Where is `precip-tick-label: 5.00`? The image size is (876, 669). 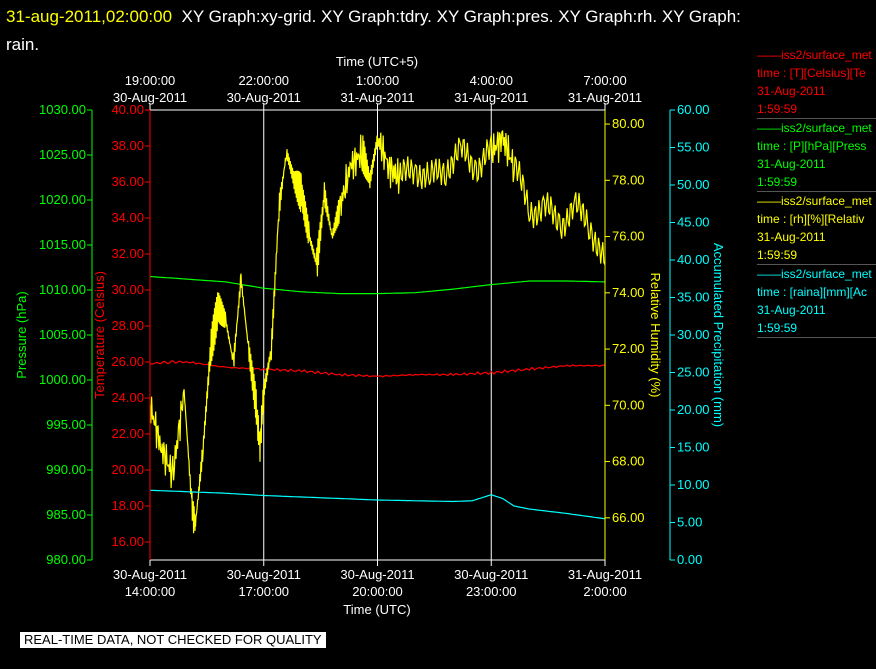
precip-tick-label: 5.00 is located at coordinates (689, 522).